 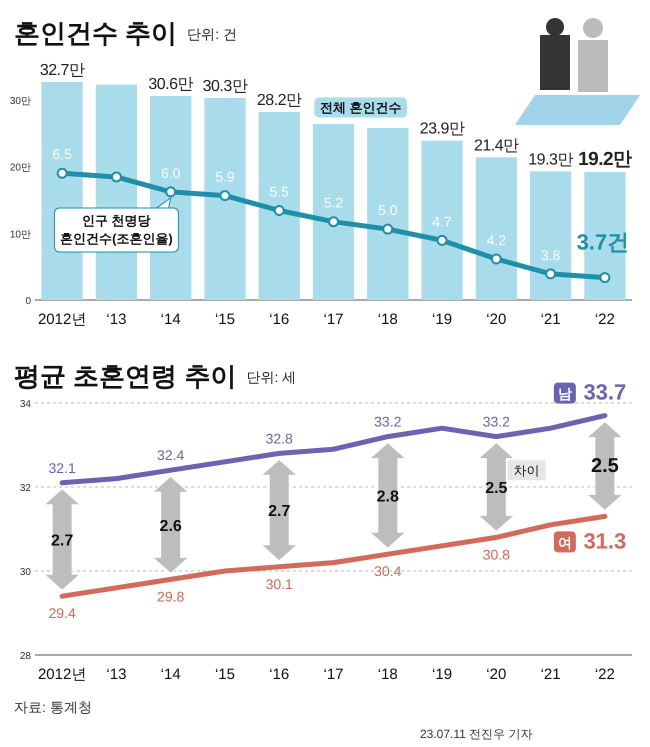 I want to click on chart-subtitle: 단위: 세, so click(x=271, y=377).